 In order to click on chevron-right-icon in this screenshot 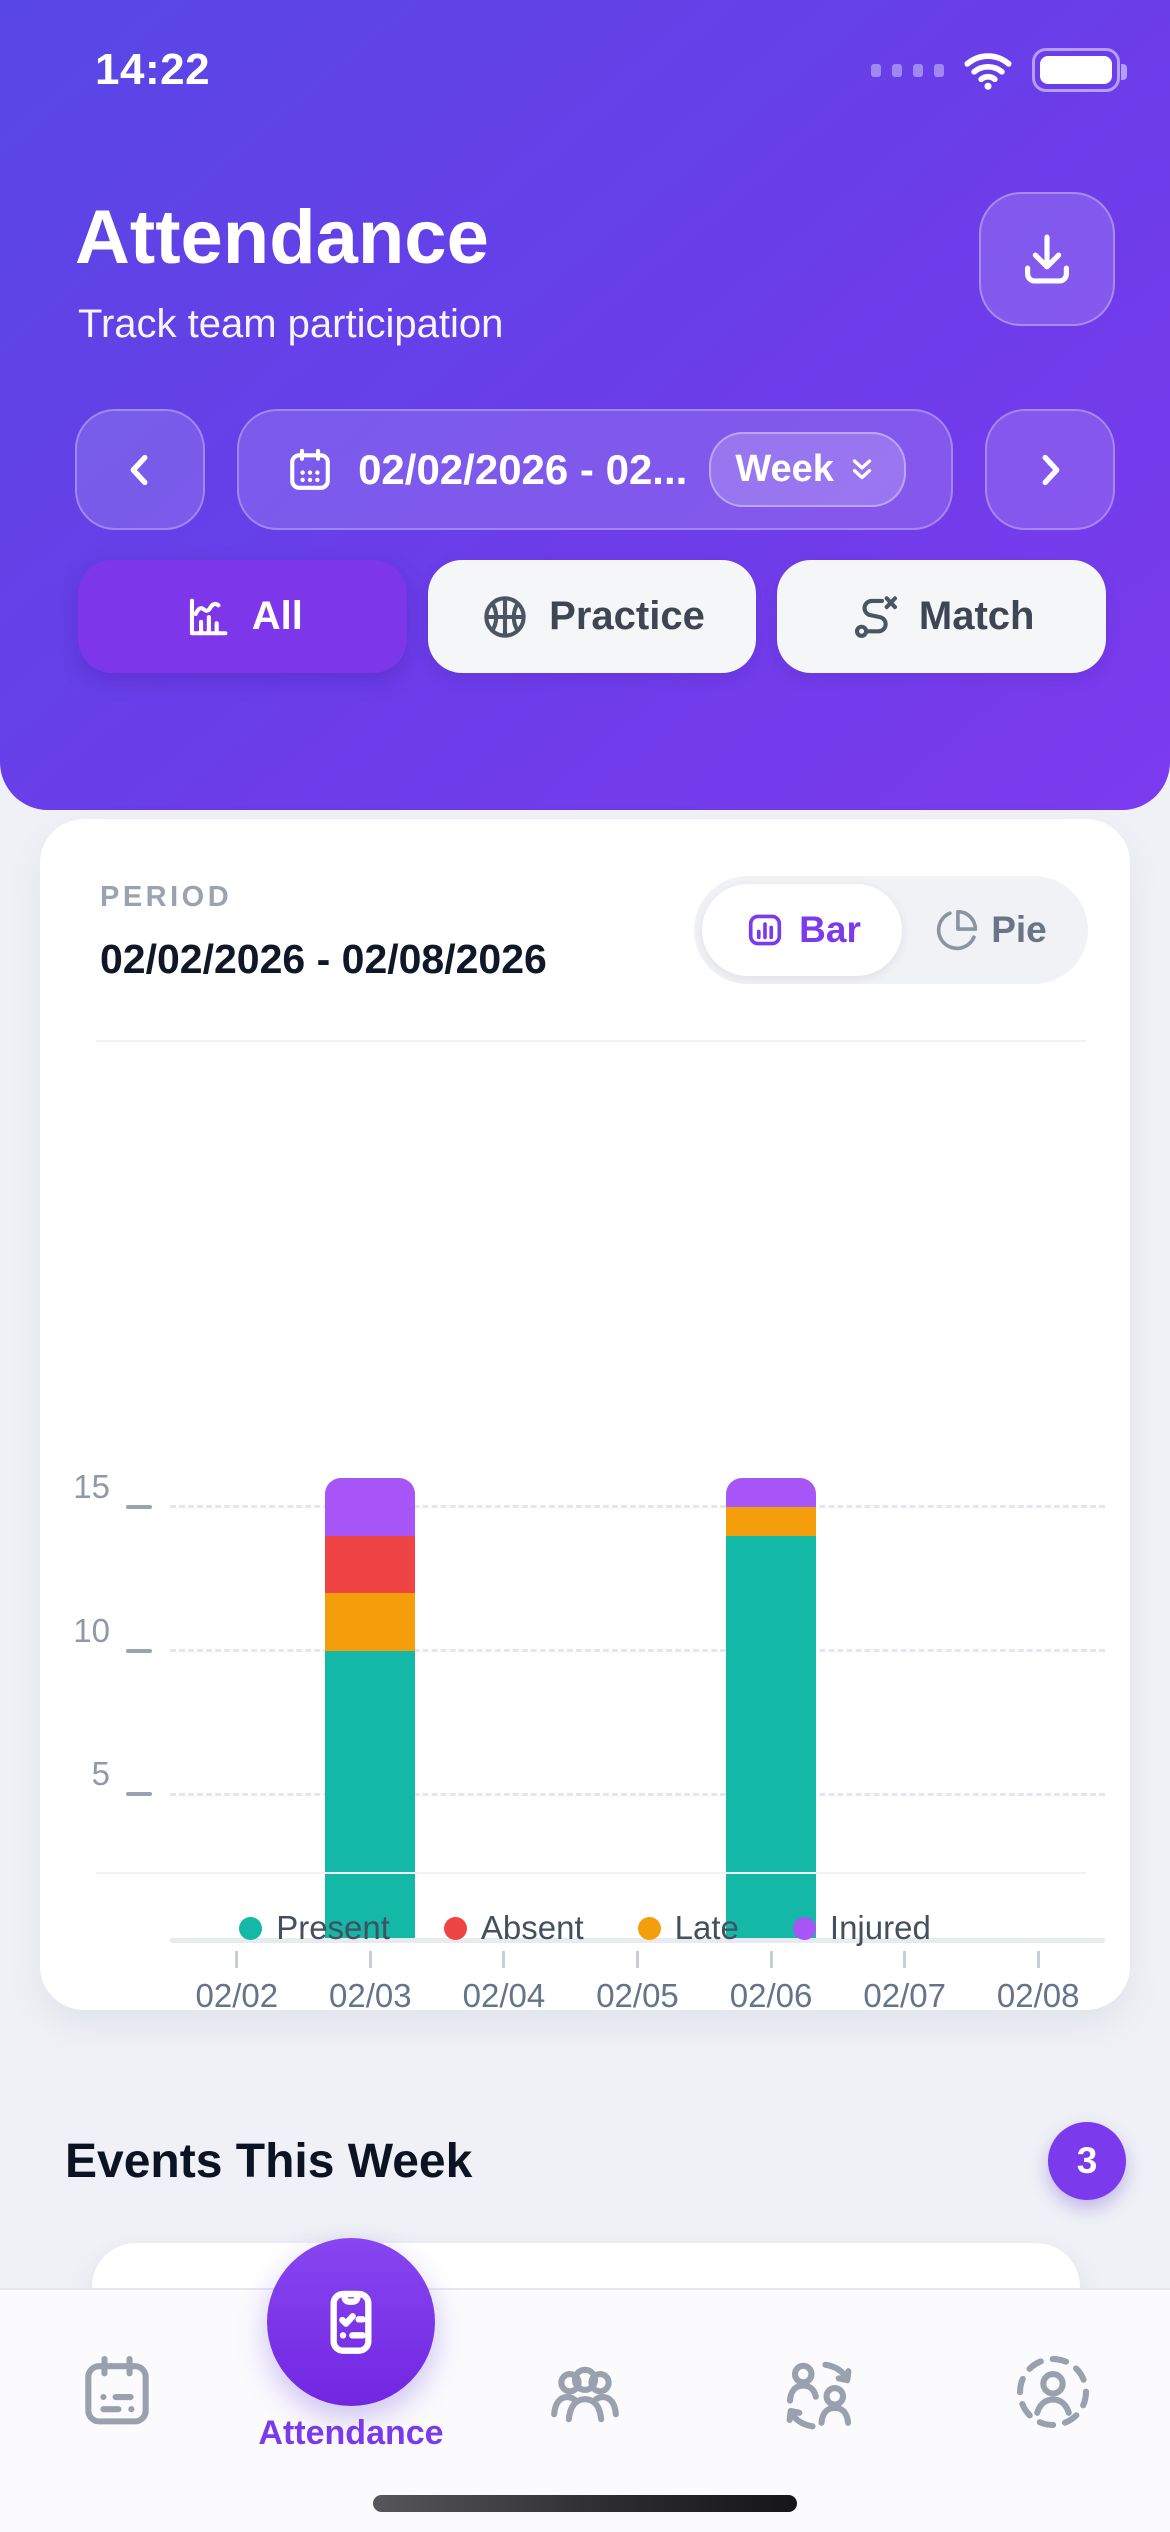, I will do `click(1050, 470)`.